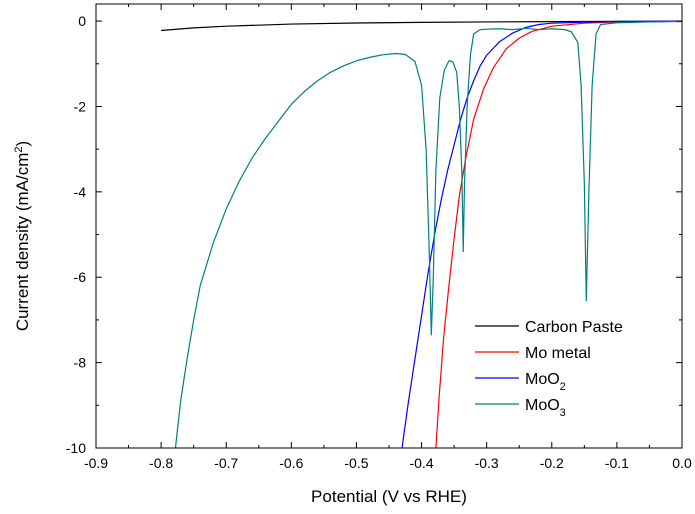 This screenshot has height=514, width=695. I want to click on y-tick-label: -4, so click(80, 192).